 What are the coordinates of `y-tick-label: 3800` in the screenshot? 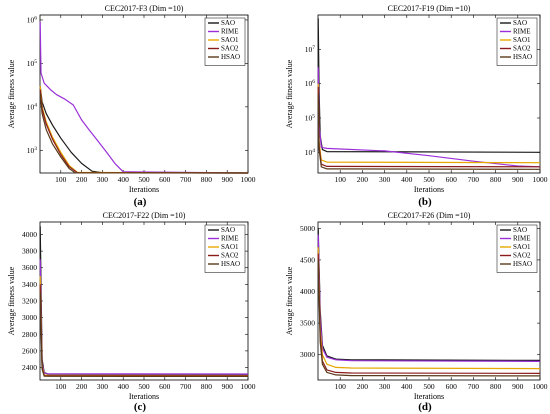 It's located at (29, 251).